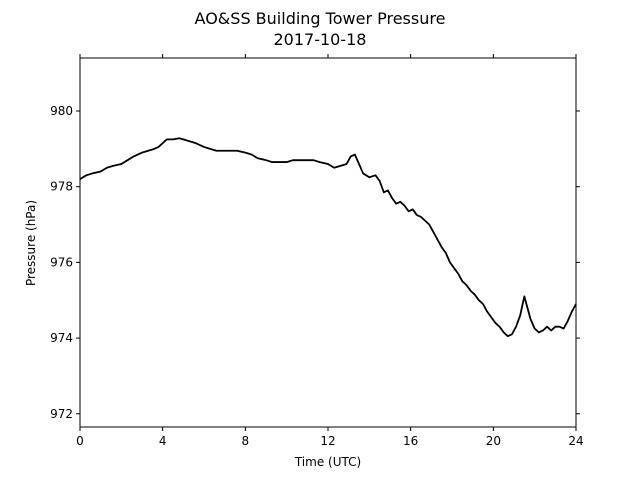 This screenshot has width=640, height=480. I want to click on chart-subtitle: 2017-10-18, so click(320, 39).